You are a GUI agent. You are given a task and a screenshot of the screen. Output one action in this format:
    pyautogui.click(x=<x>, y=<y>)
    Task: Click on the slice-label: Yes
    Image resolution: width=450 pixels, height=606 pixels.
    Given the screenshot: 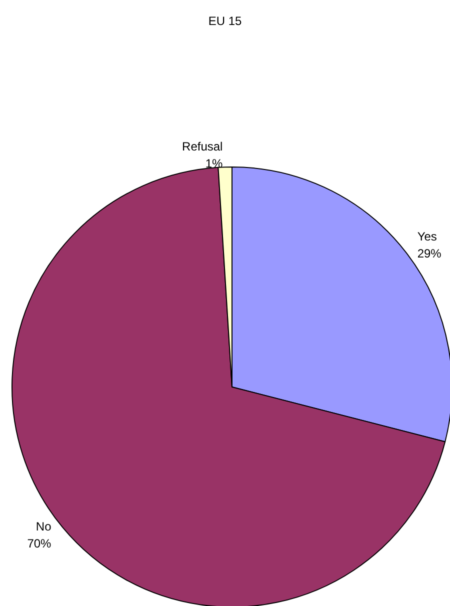 What is the action you would take?
    pyautogui.click(x=427, y=236)
    